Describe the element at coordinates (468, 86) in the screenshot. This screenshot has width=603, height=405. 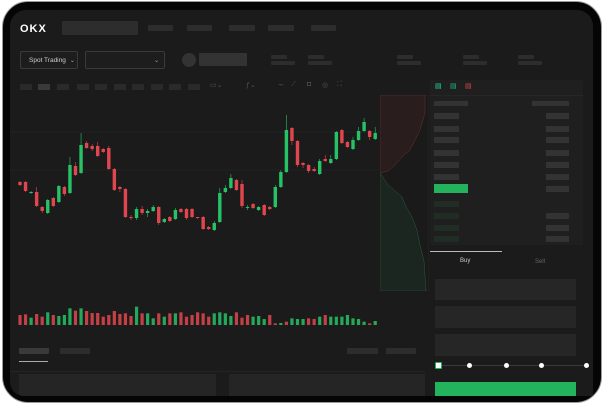
I see `book-asks-icon: ▤` at that location.